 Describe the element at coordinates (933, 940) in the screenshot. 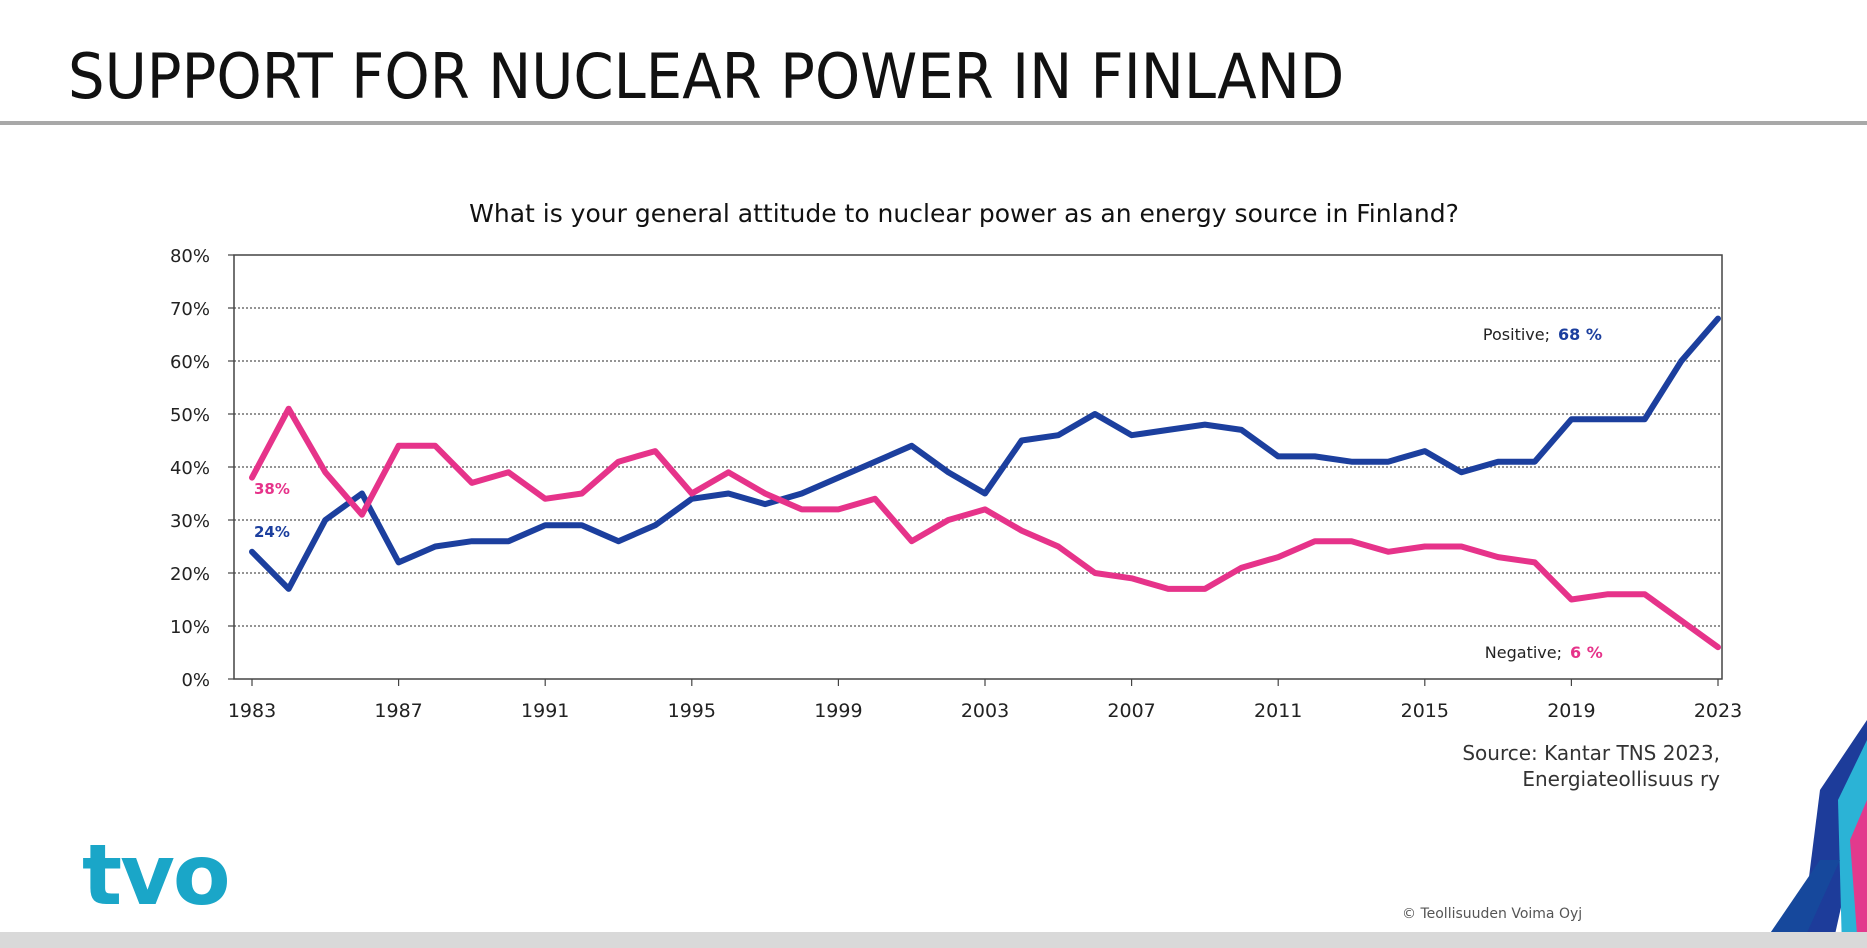

I see `bottom-bar` at that location.